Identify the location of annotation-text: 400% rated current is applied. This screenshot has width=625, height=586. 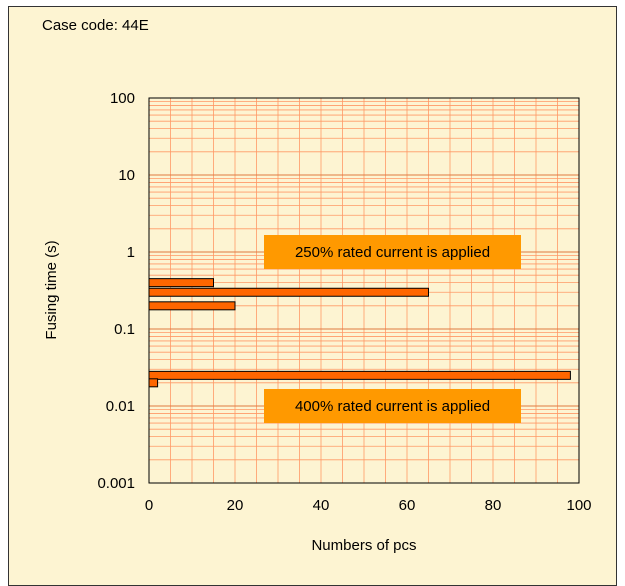
(392, 406).